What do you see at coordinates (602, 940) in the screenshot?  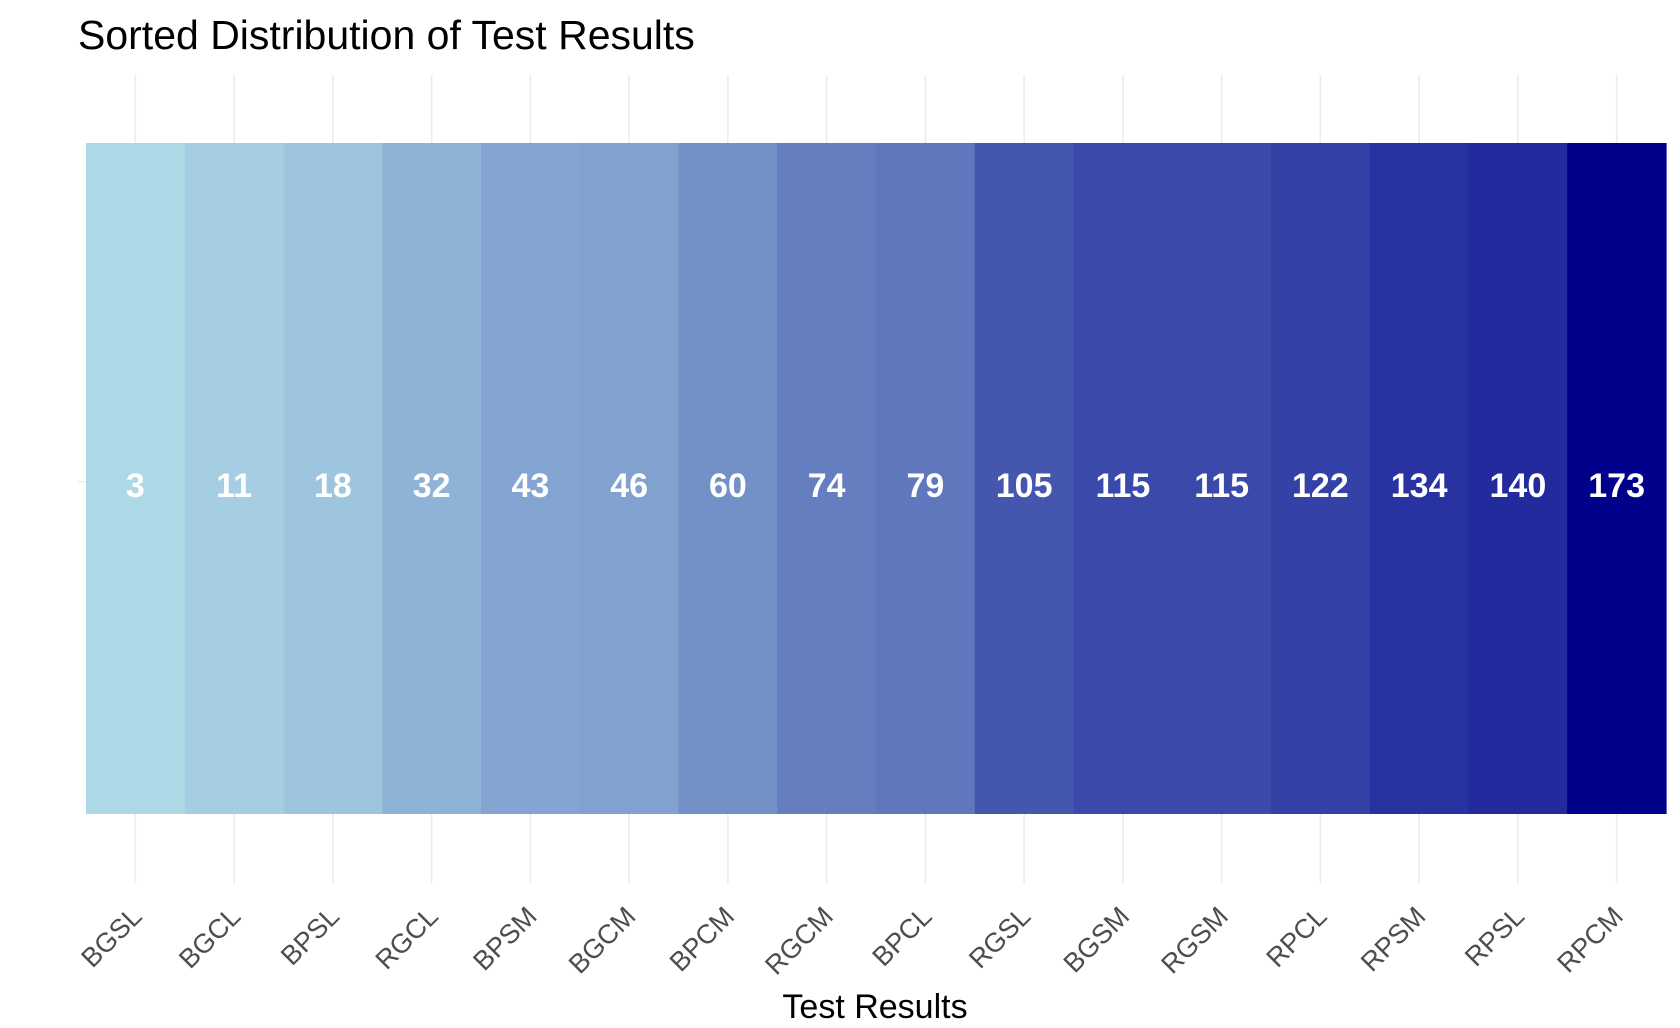 I see `x-tick-label-bgcm: BGCM` at bounding box center [602, 940].